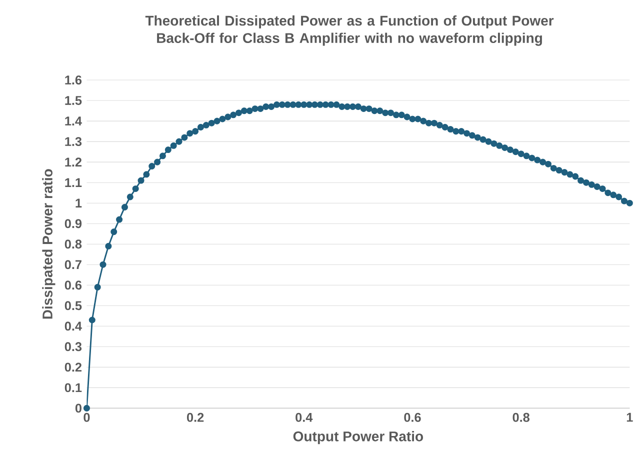  Describe the element at coordinates (73, 347) in the screenshot. I see `y-tick-label: 0.3` at that location.